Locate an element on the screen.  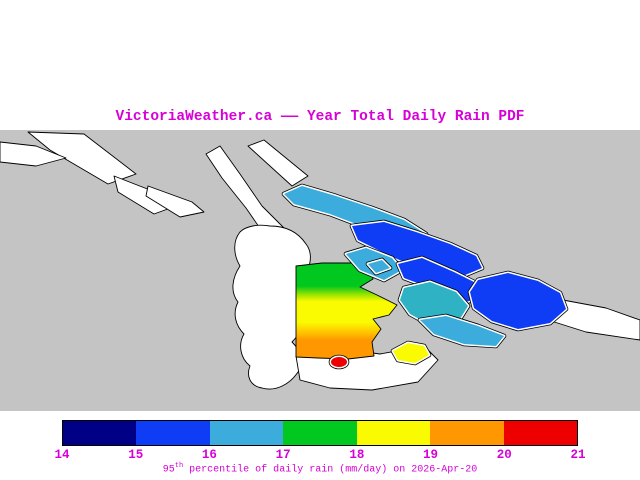
colorbar-tick-label: 14 is located at coordinates (62, 455).